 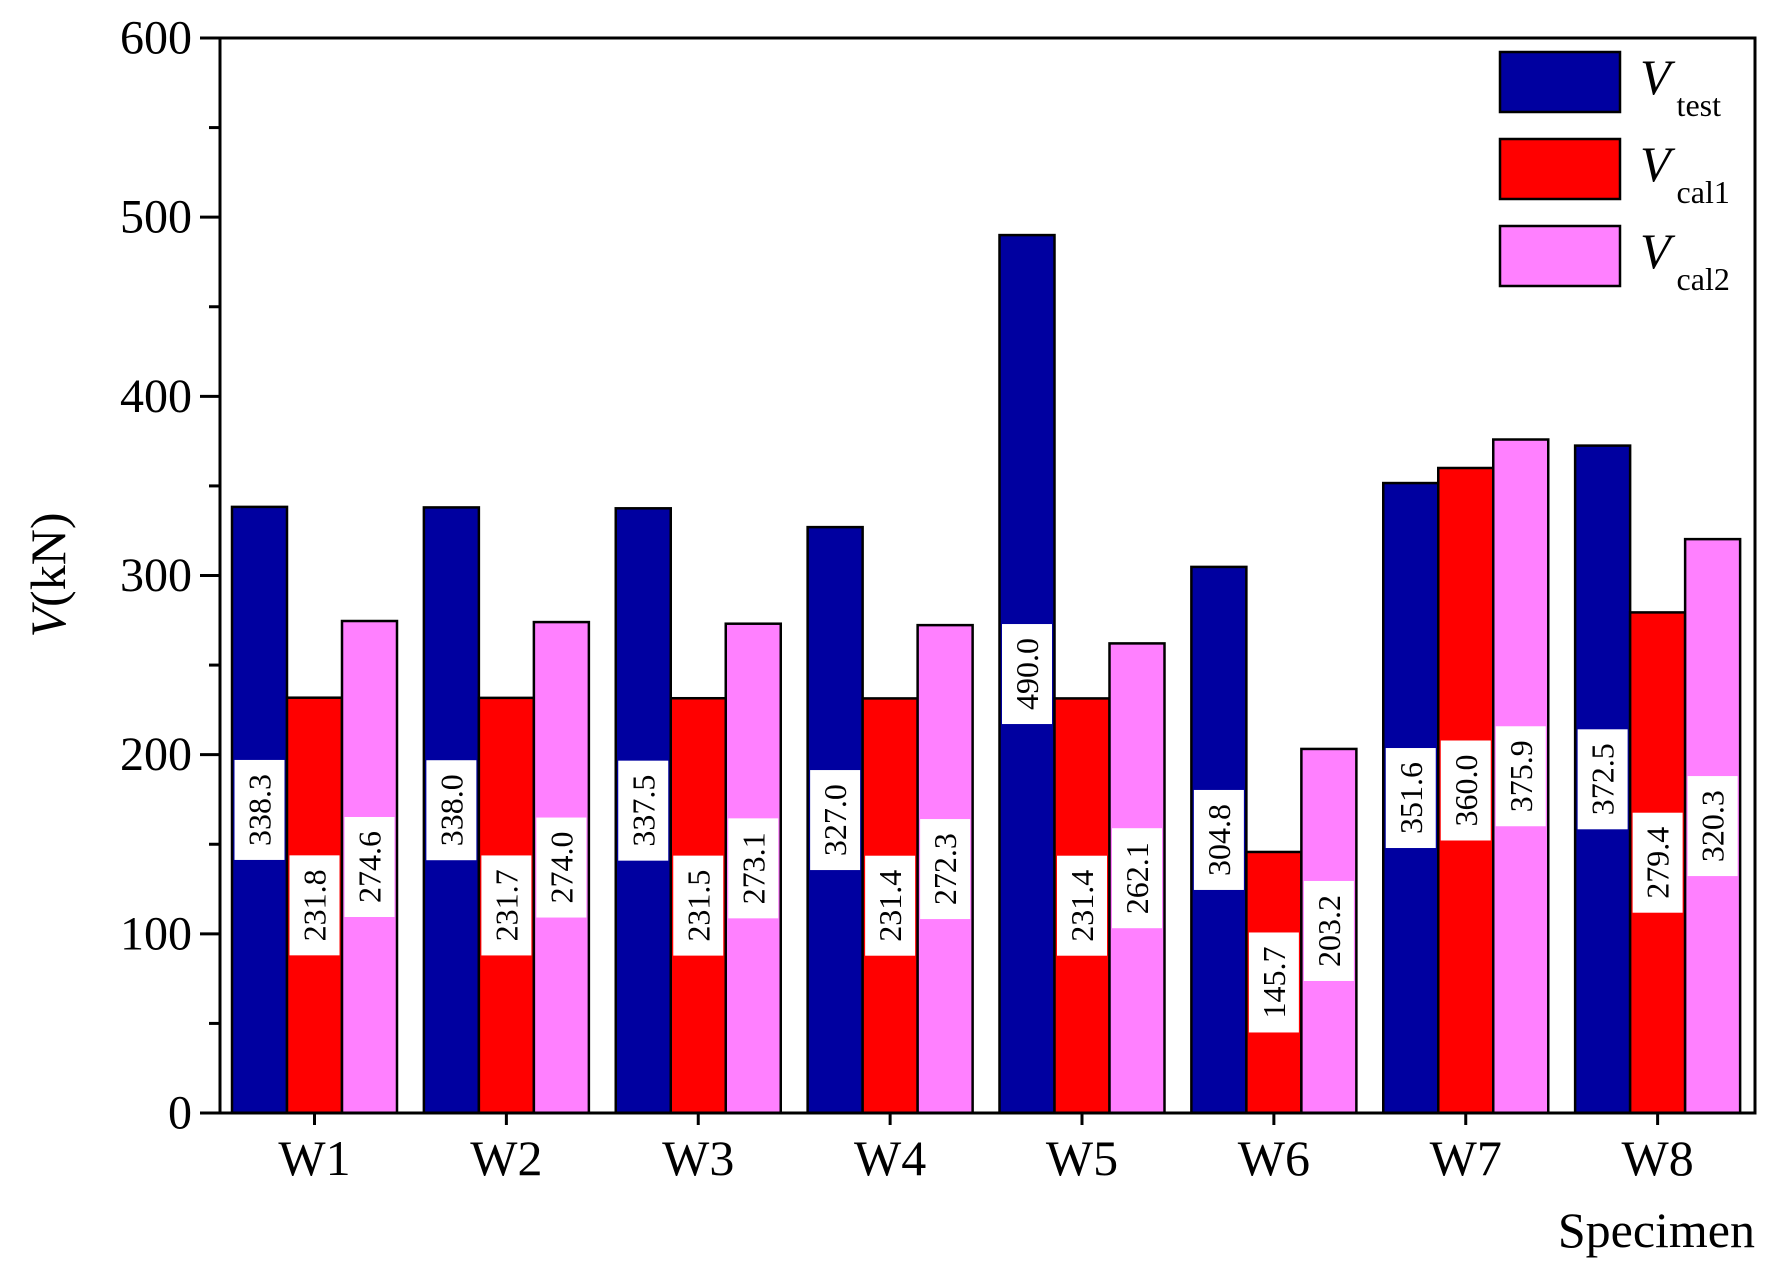 I want to click on y-tick-label-600: 600, so click(x=156, y=38).